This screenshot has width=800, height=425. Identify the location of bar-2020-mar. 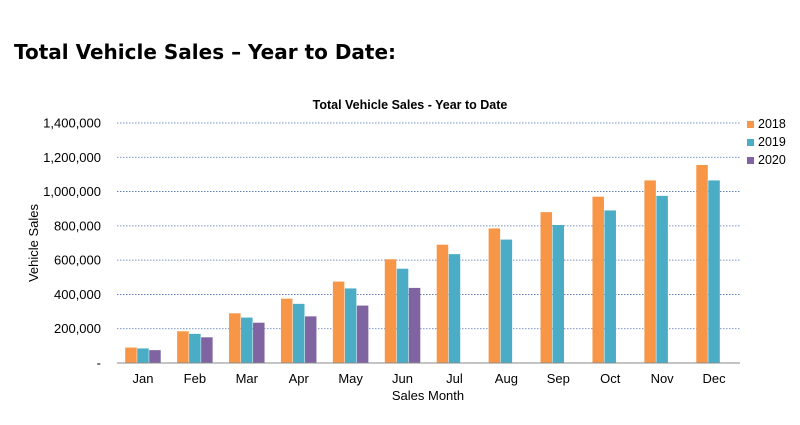
(259, 342).